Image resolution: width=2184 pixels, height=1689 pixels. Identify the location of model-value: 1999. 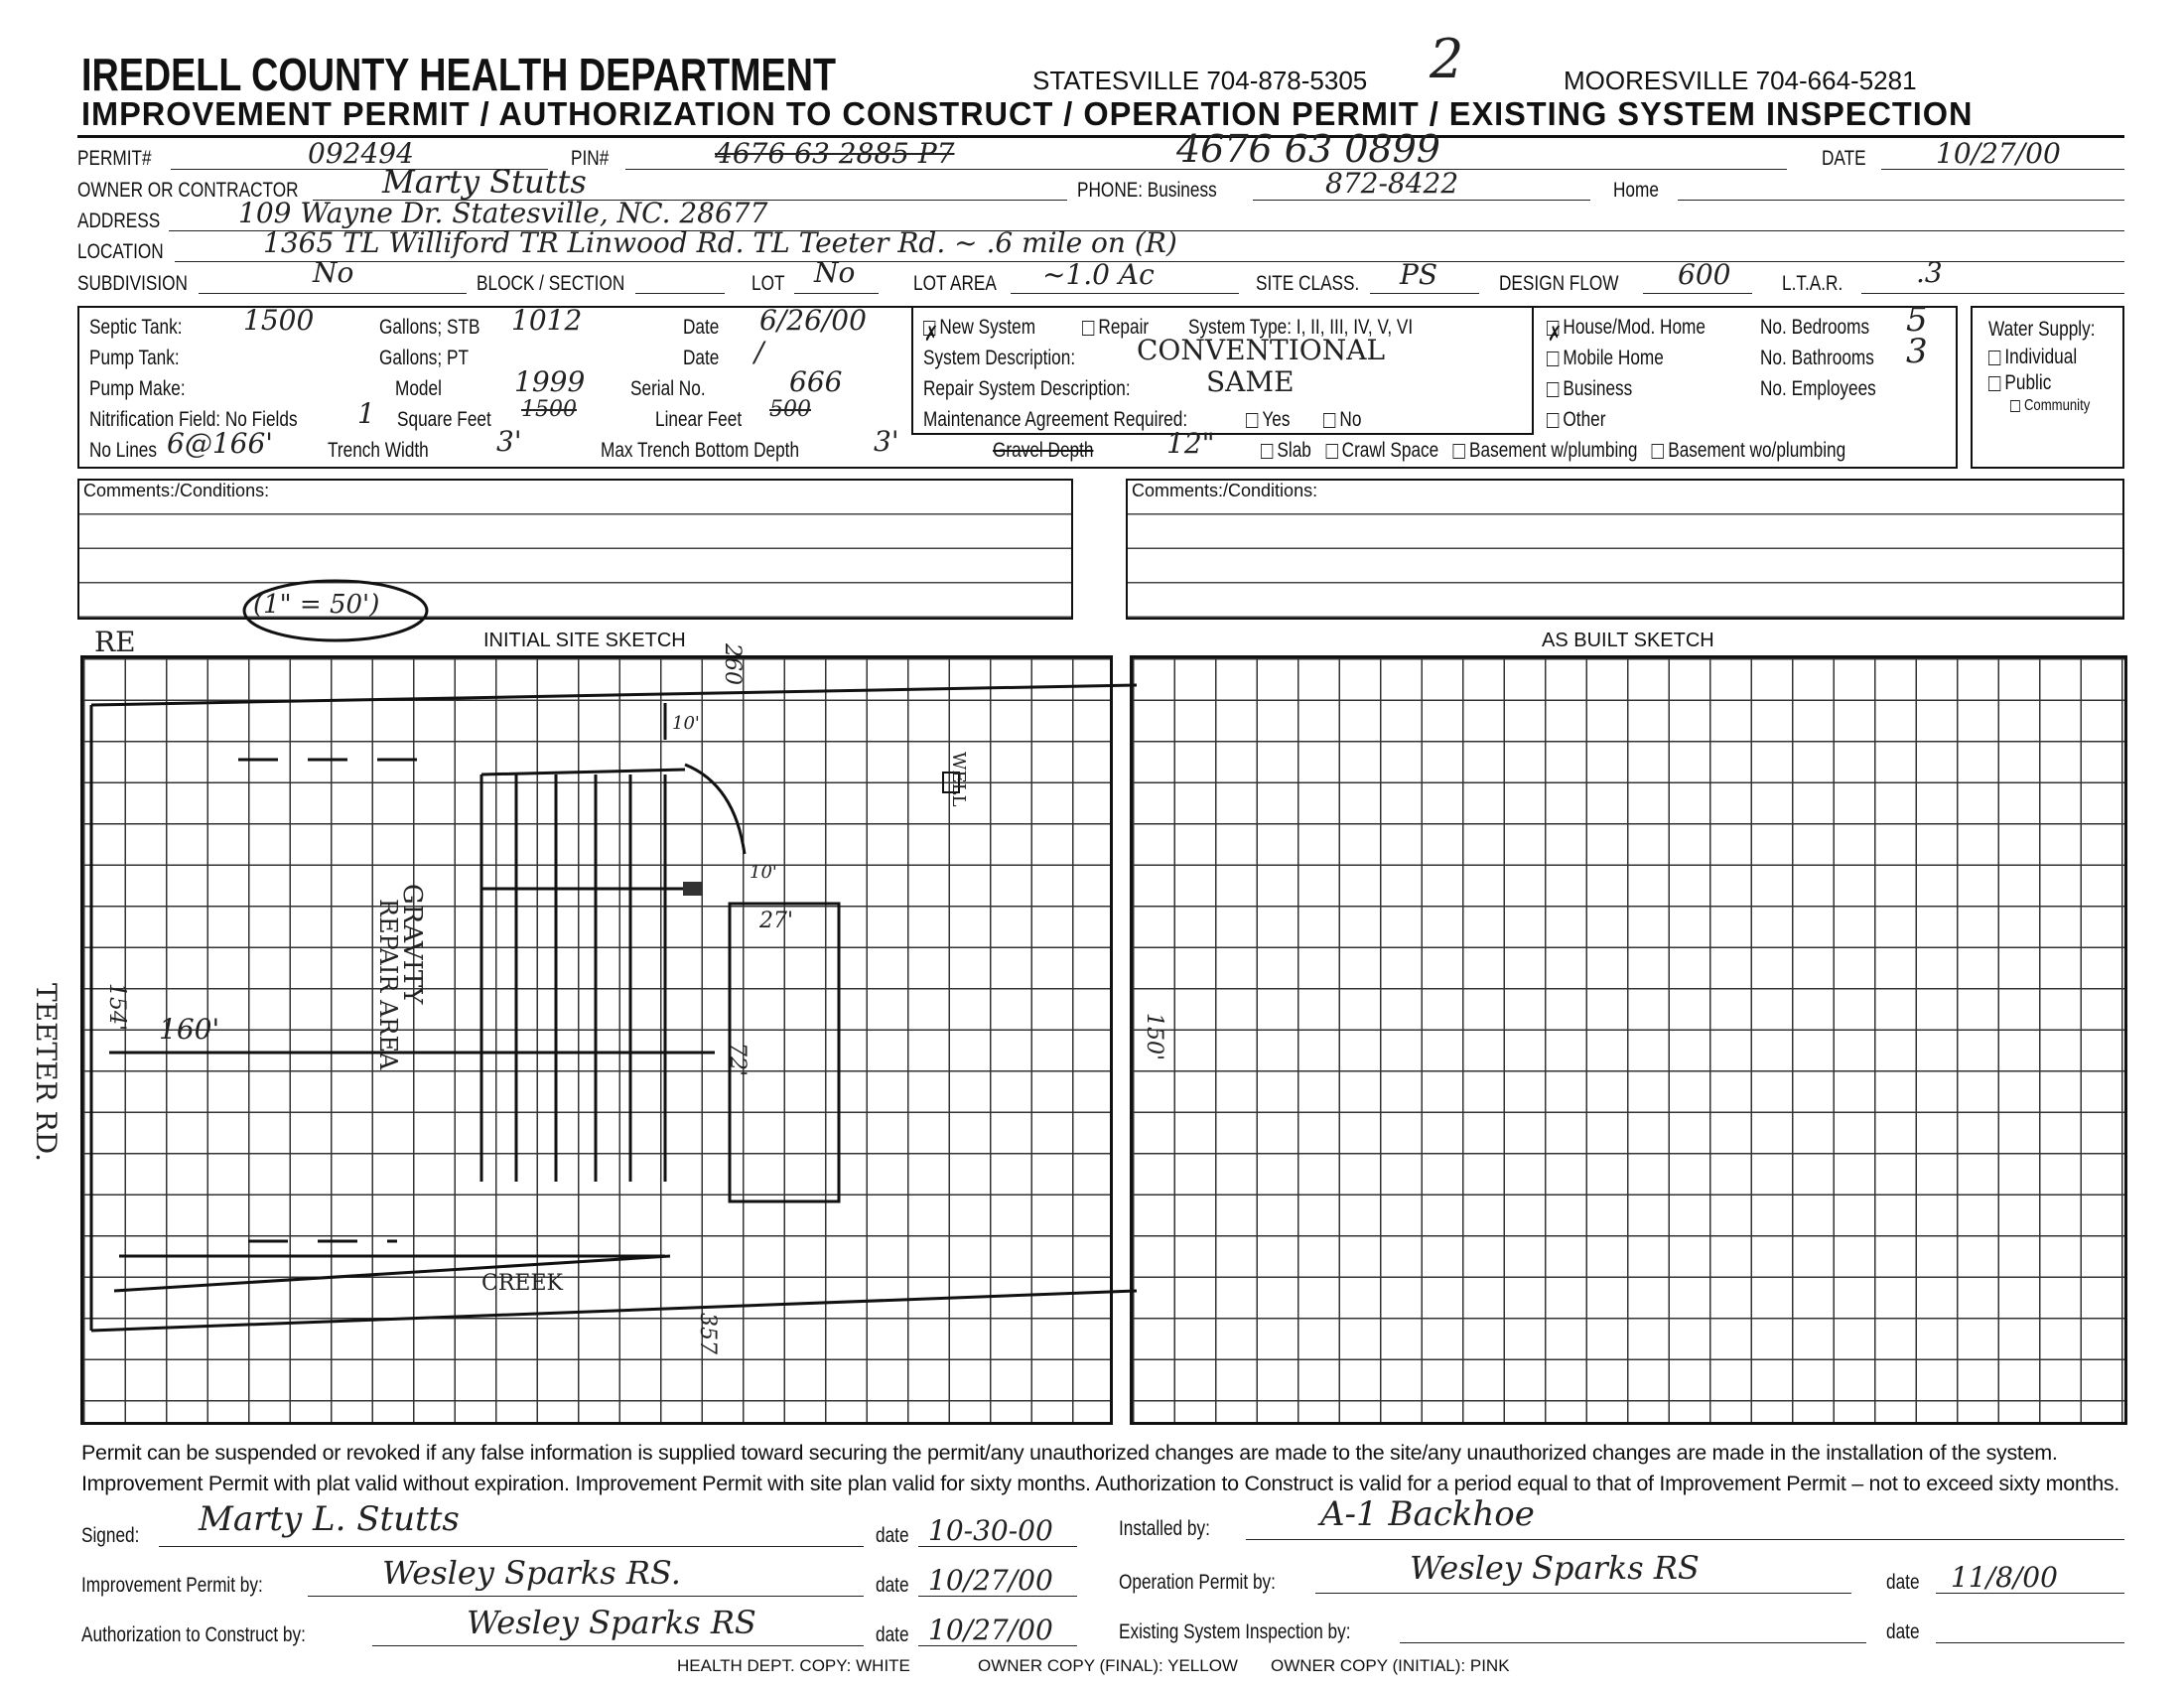
(550, 382).